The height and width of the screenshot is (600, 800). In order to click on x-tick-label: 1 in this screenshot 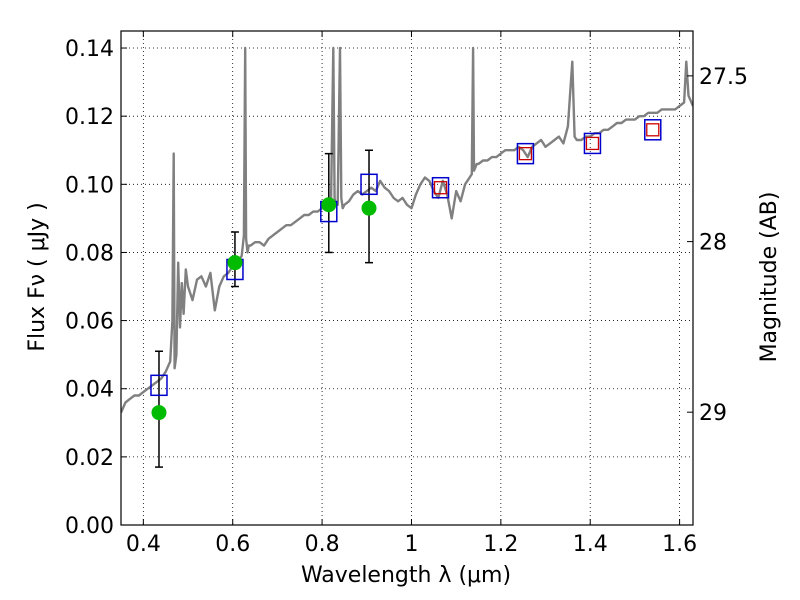, I will do `click(411, 544)`.